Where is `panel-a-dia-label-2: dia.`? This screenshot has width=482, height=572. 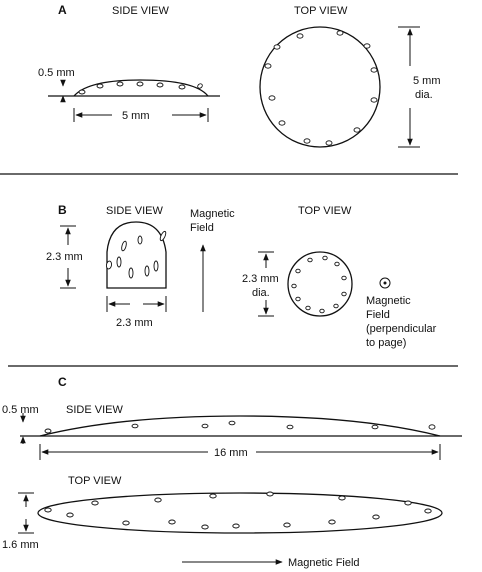
panel-a-dia-label-2: dia. is located at coordinates (424, 95).